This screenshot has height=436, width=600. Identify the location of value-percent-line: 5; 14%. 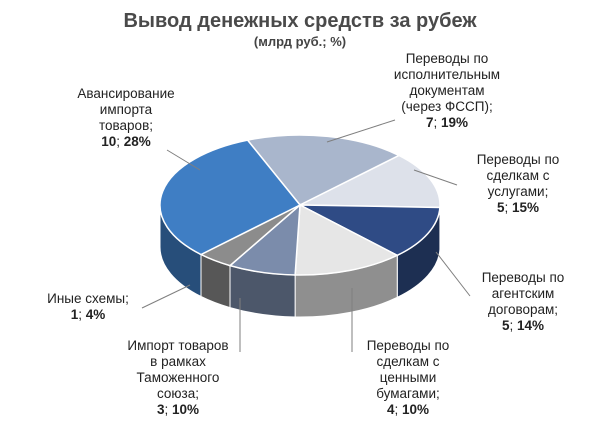
(523, 325).